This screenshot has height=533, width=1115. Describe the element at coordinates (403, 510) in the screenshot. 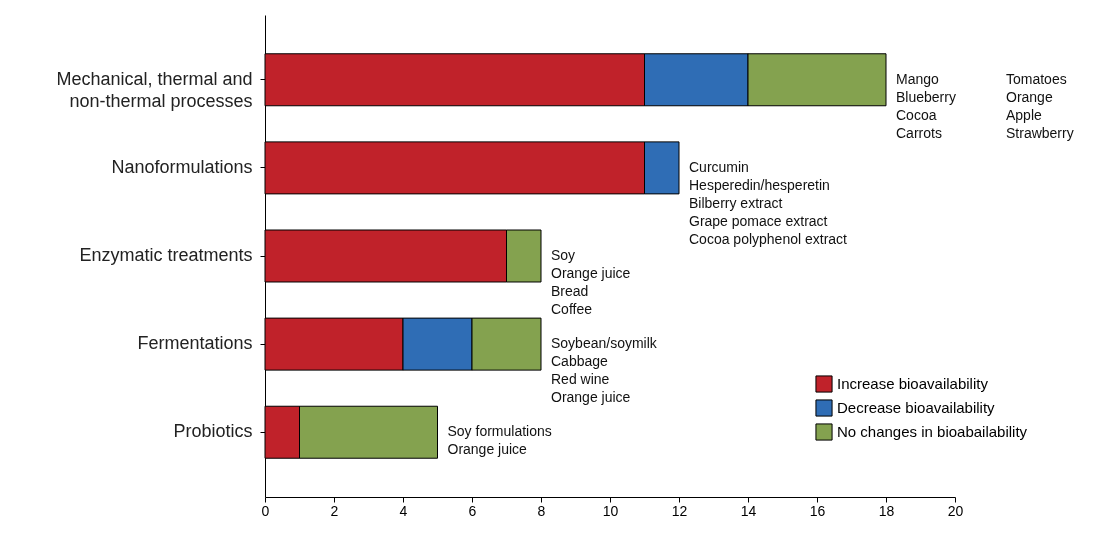

I see `x-tick-label: 4` at that location.